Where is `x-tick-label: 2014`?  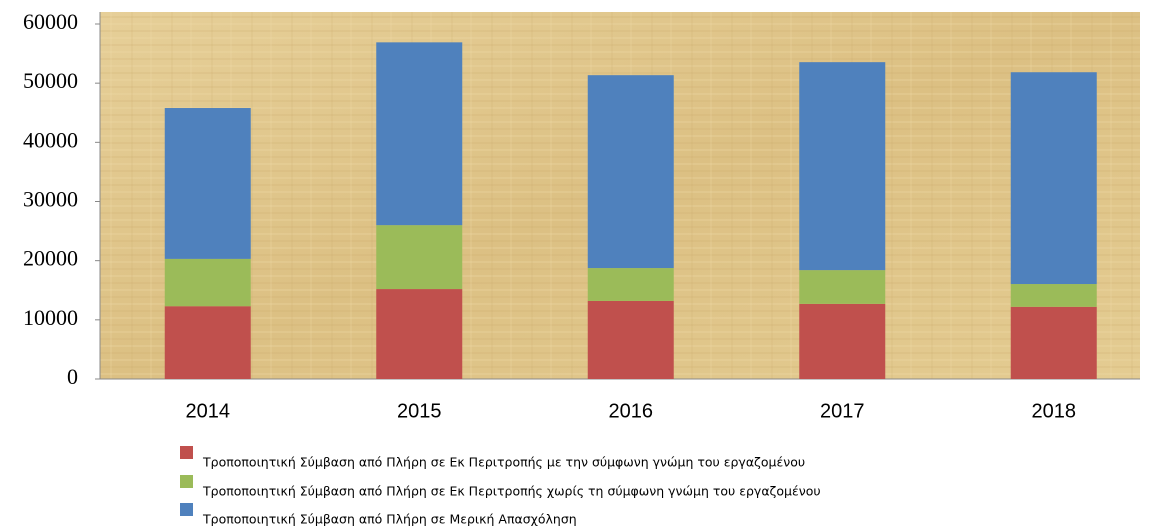
x-tick-label: 2014 is located at coordinates (208, 411).